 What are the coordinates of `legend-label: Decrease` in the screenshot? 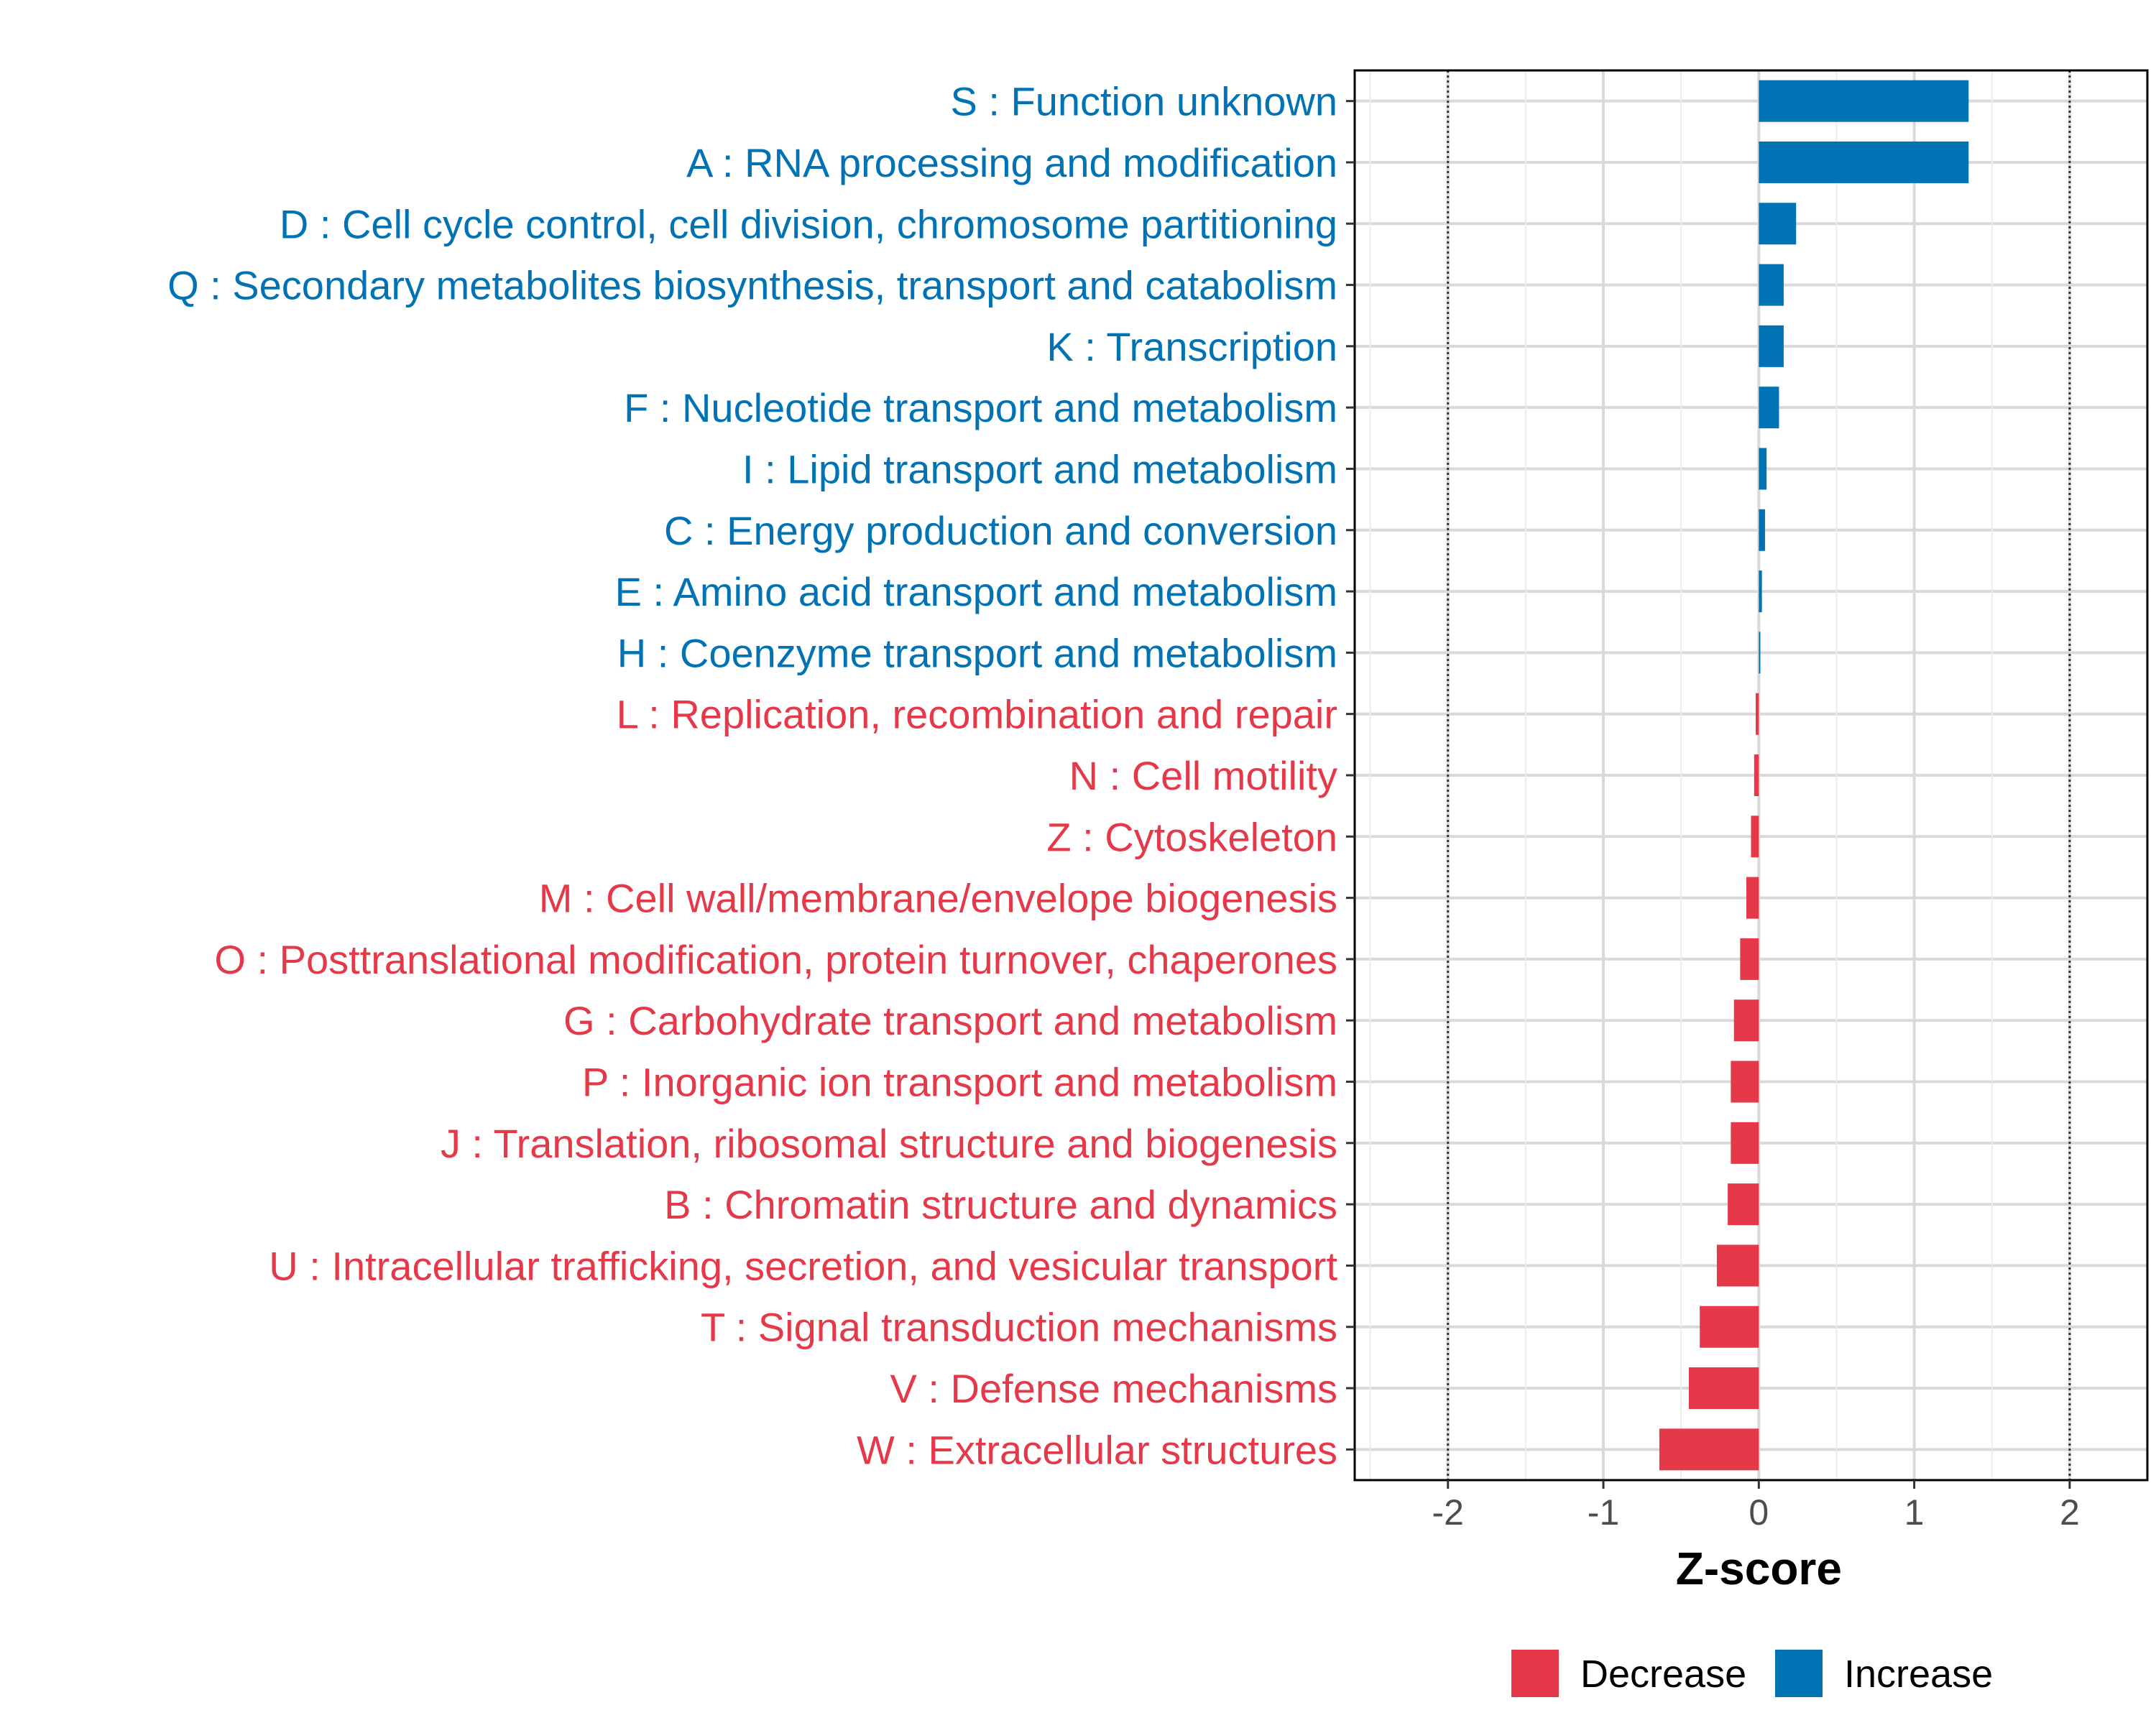 It's located at (1663, 1675).